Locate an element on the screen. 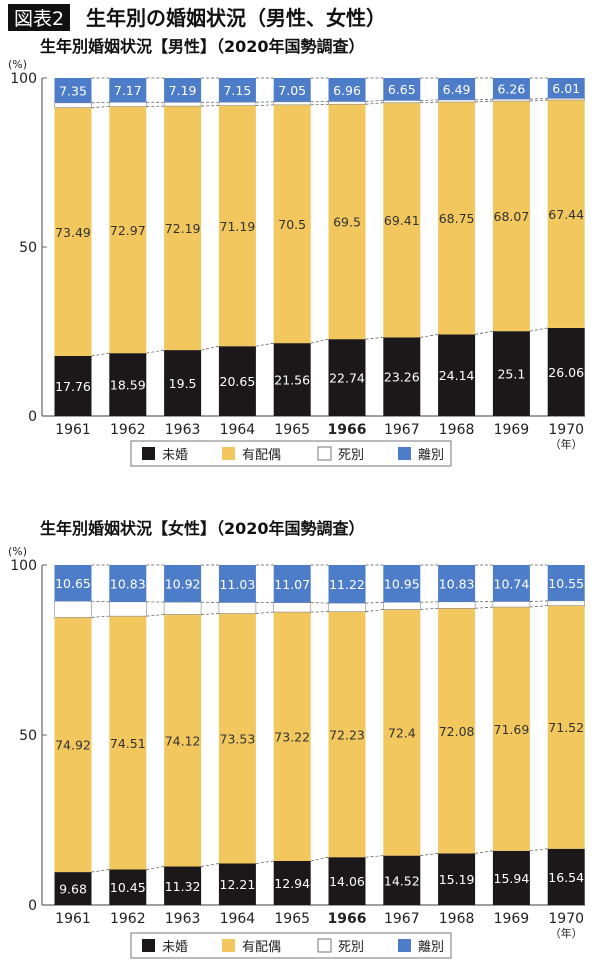  data-label-unmarried: 11.32 is located at coordinates (183, 886).